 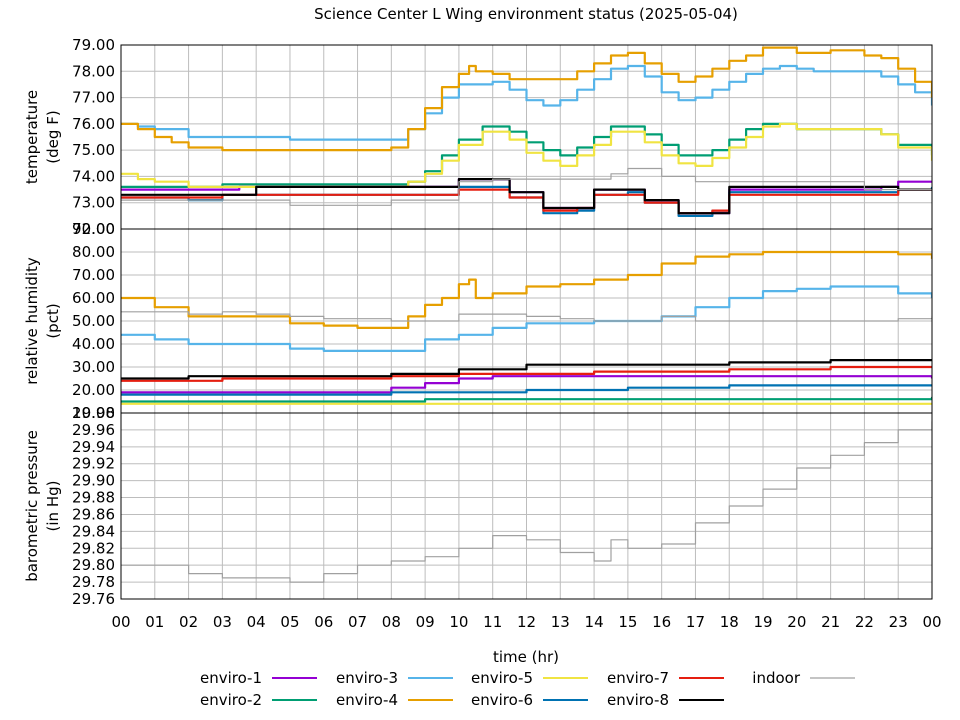 I want to click on y-tick-label: 75.00, so click(x=93, y=150).